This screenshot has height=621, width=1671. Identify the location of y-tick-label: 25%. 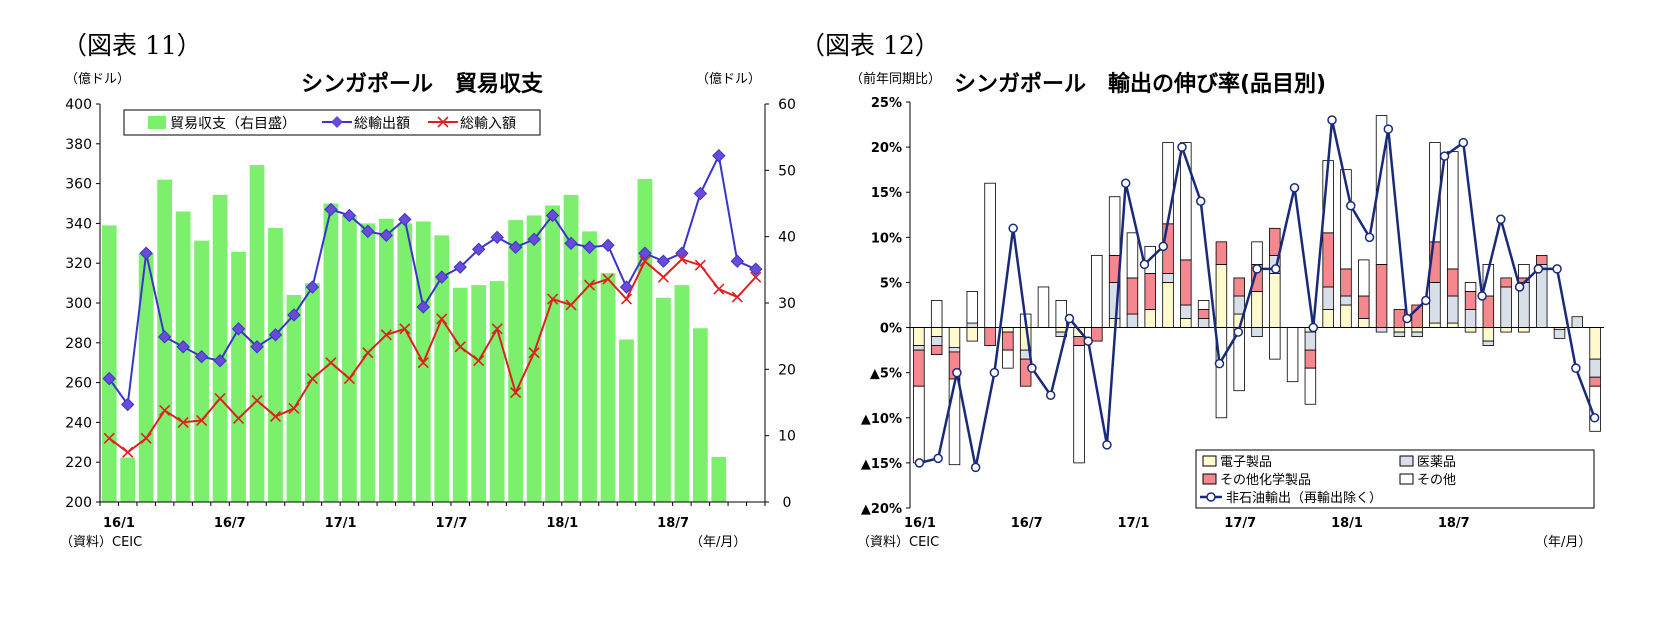
(886, 103).